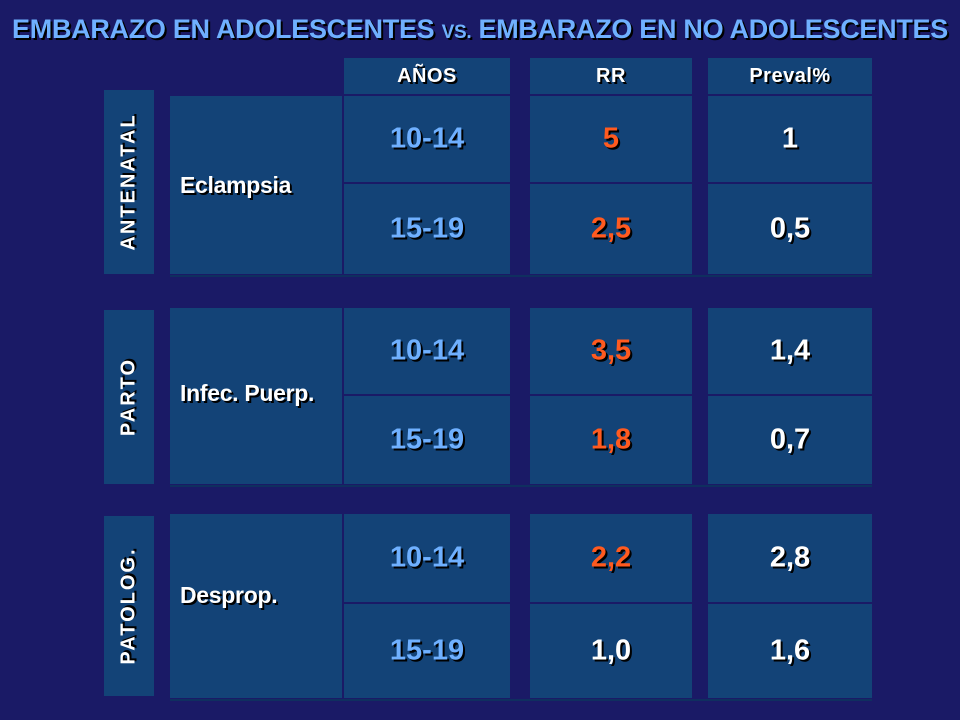 This screenshot has height=720, width=960. I want to click on condition-box-desprop: Desprop., so click(256, 606).